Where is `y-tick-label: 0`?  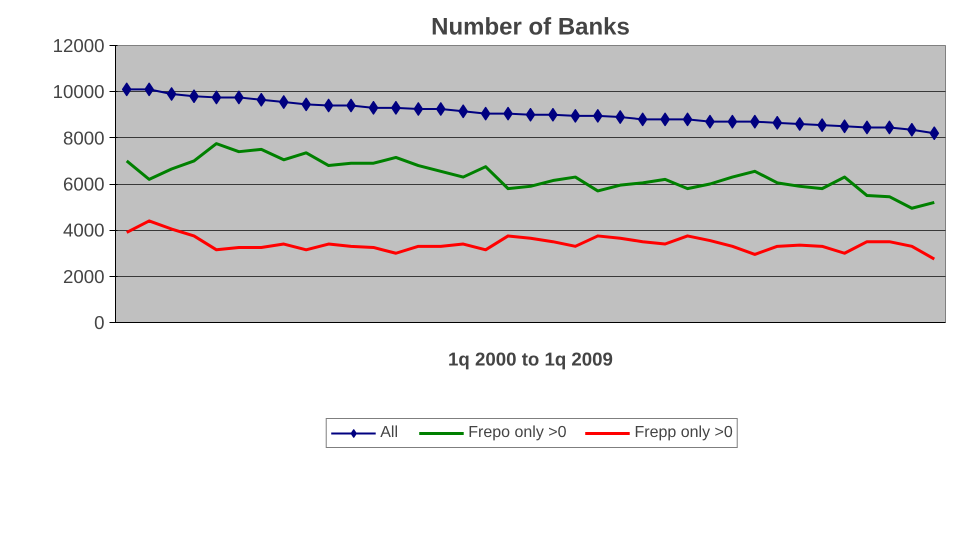 y-tick-label: 0 is located at coordinates (99, 322).